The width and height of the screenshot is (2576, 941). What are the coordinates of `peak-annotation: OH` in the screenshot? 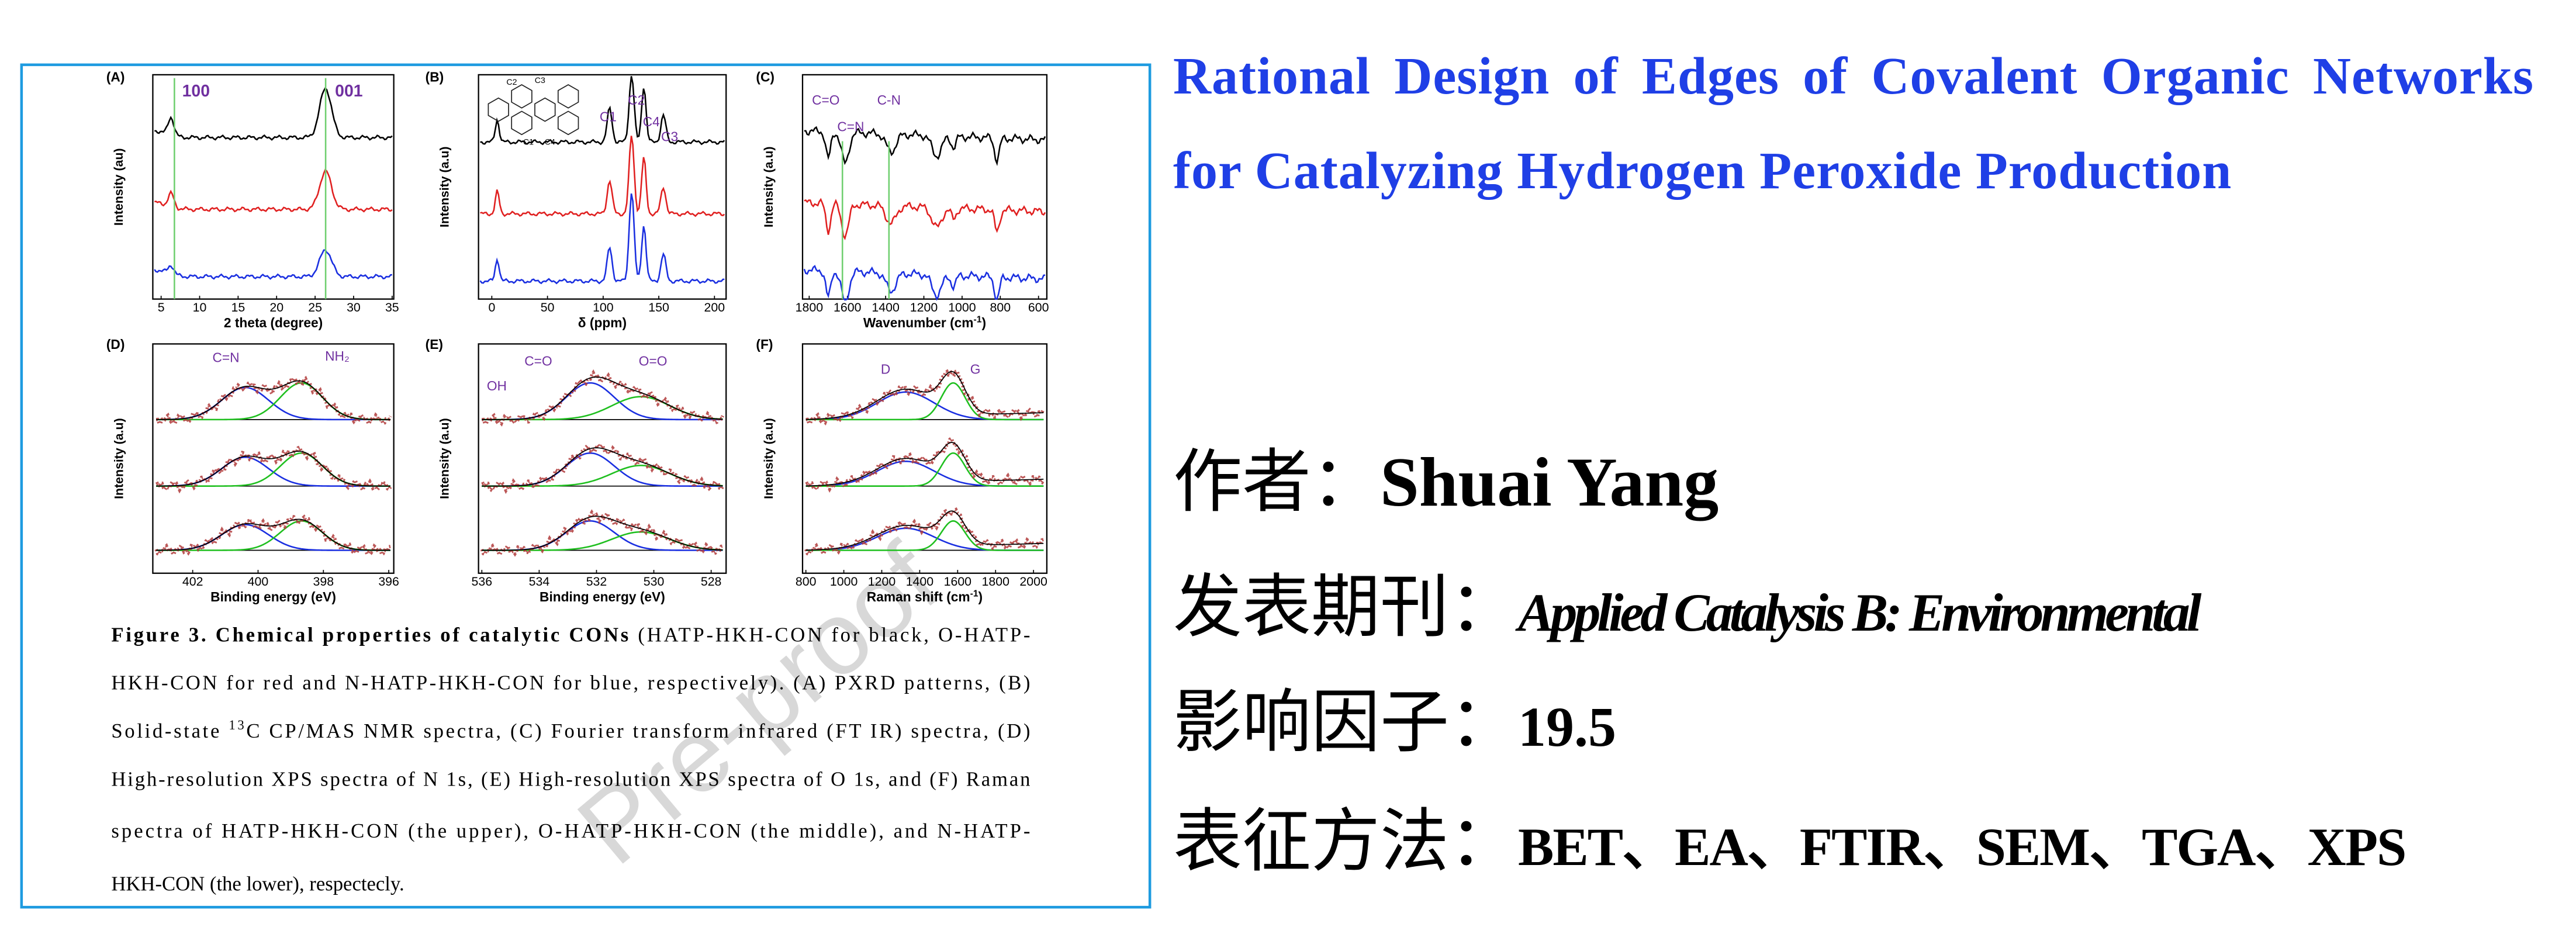 It's located at (497, 386).